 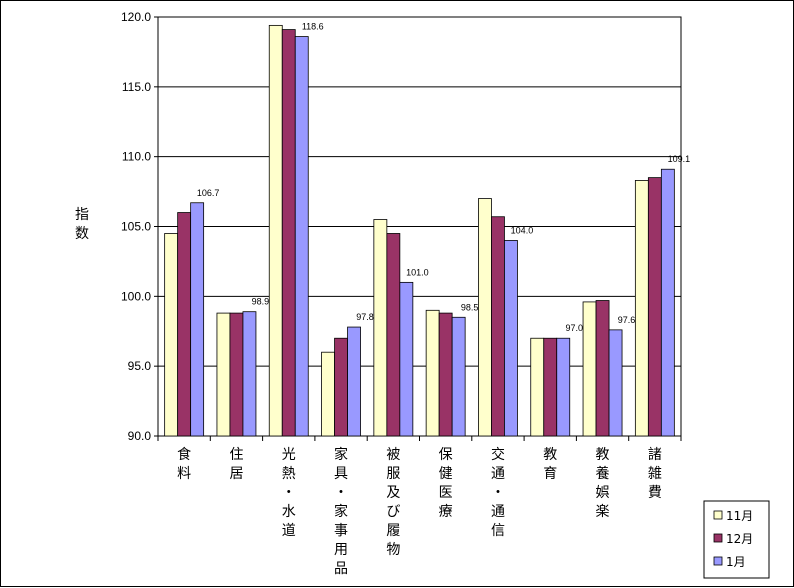 I want to click on y-tick-label: 95.0, so click(x=140, y=366).